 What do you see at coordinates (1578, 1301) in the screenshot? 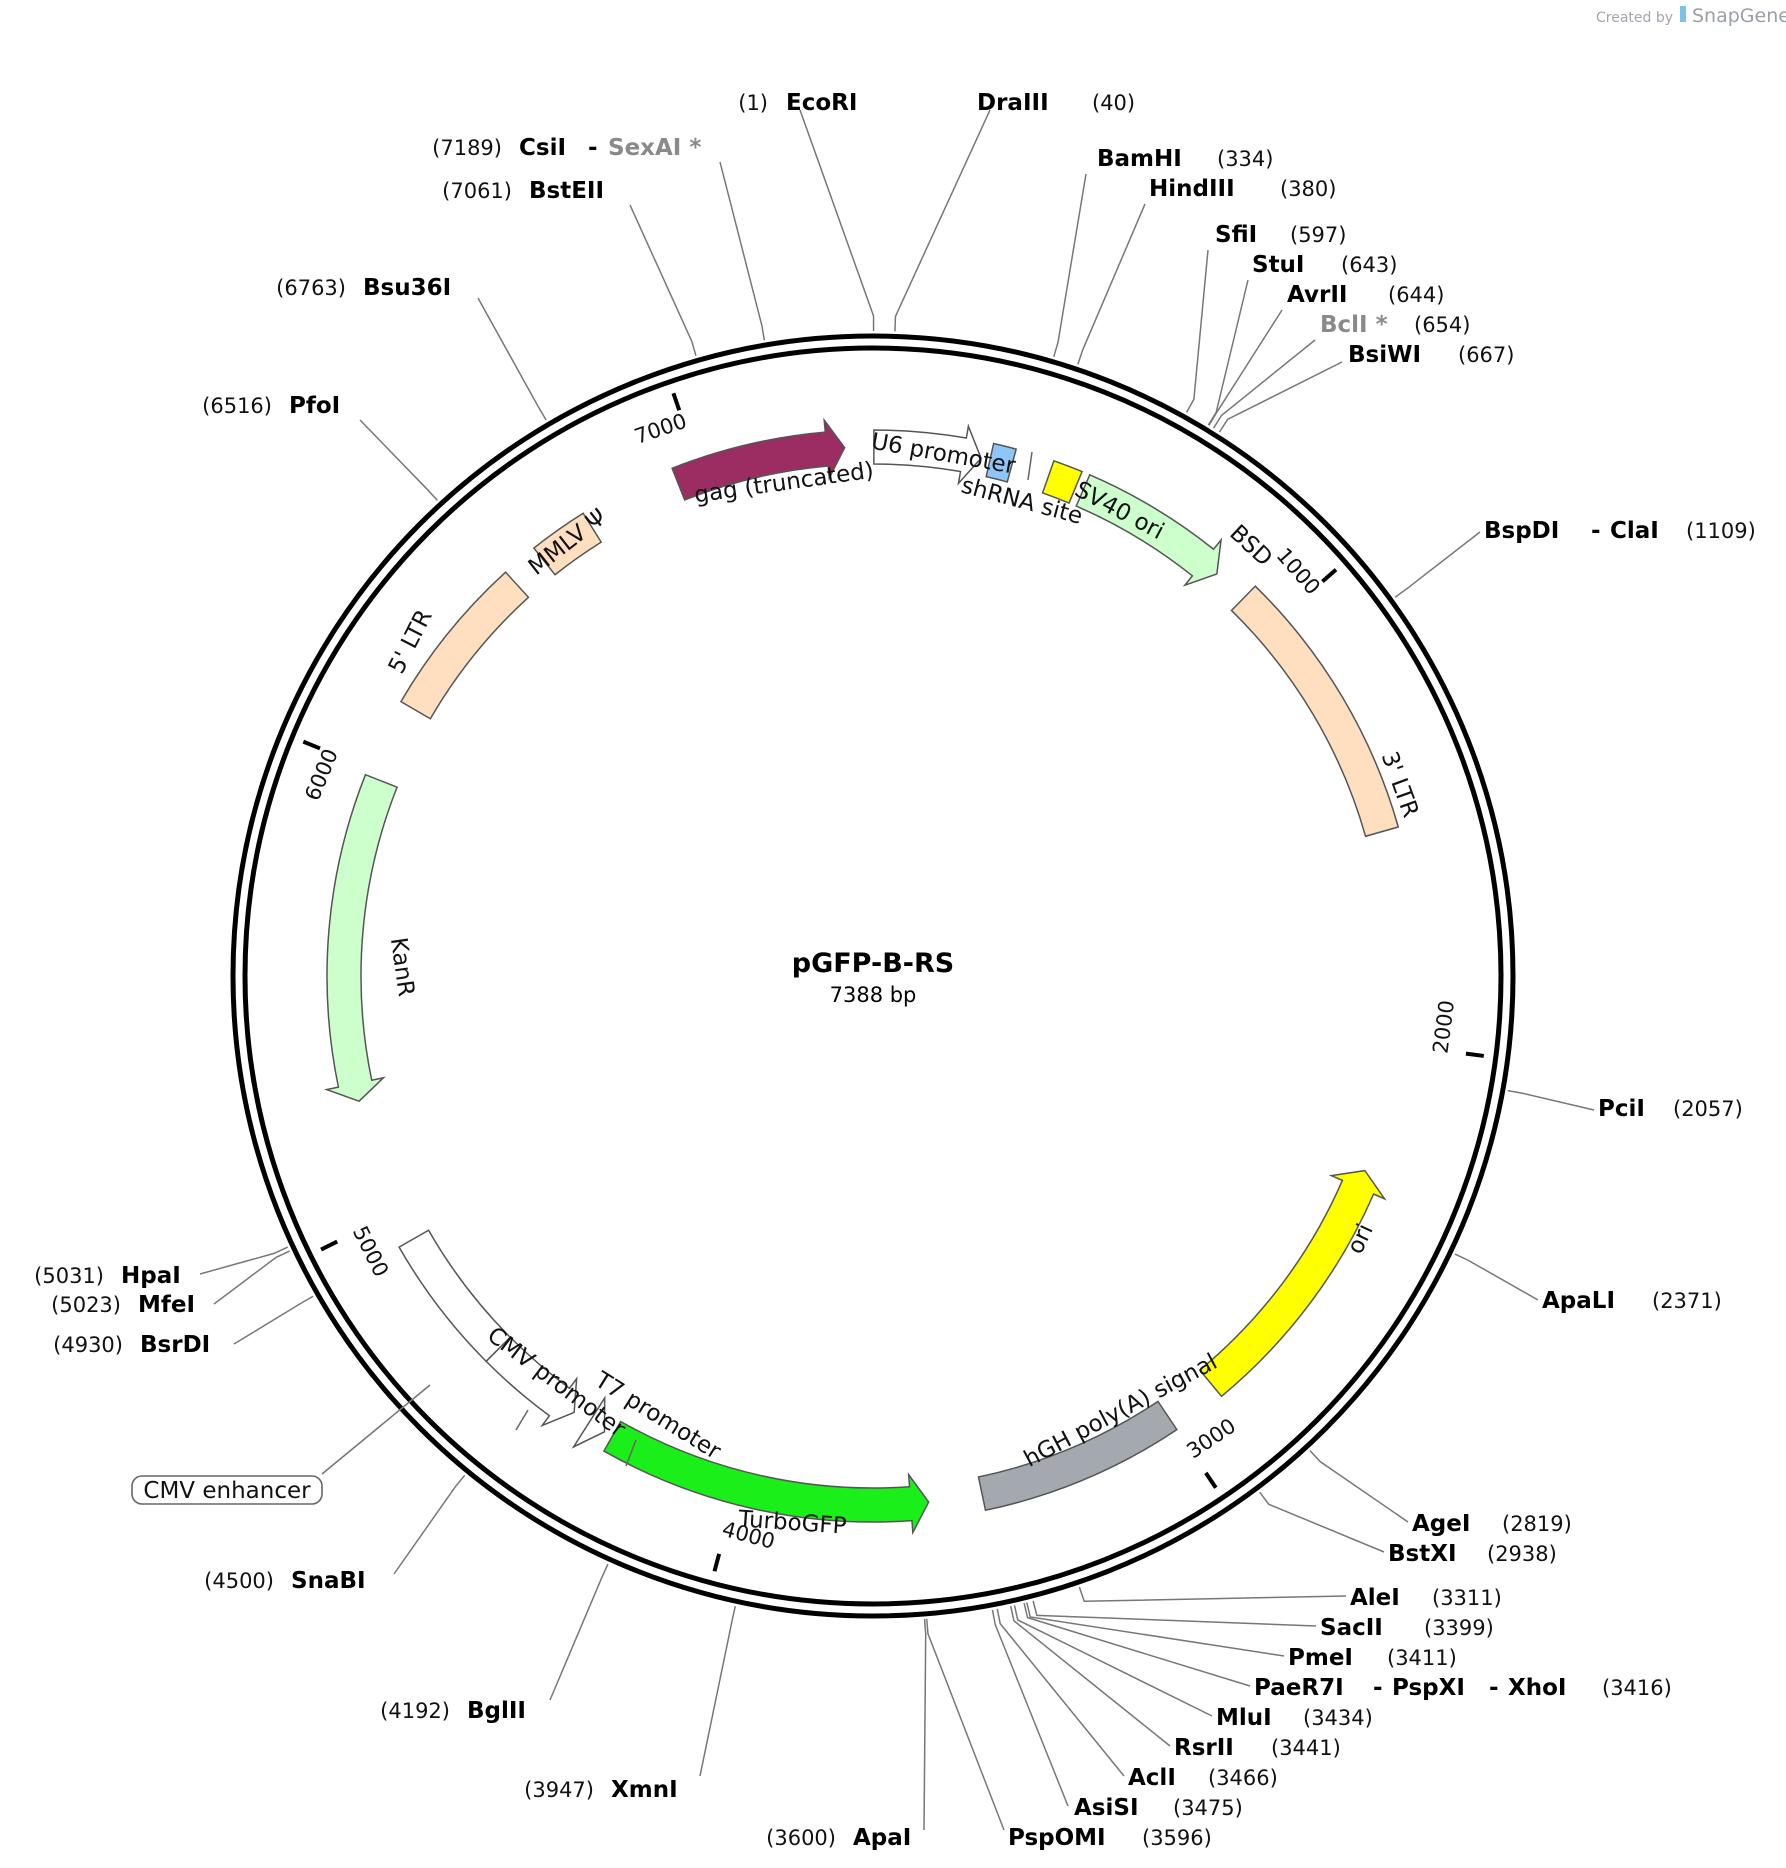
I see `enzyme-name: ApaLI` at bounding box center [1578, 1301].